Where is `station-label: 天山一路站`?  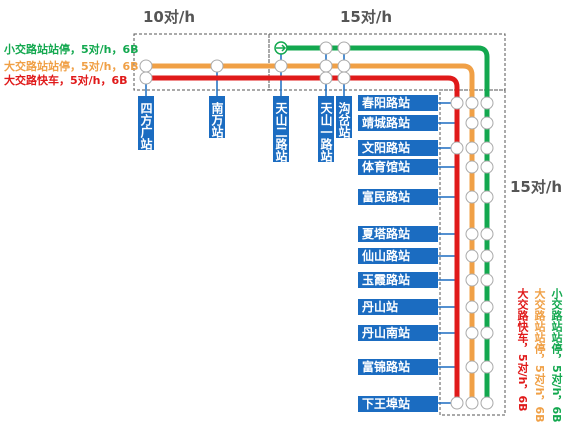 station-label: 天山一路站 is located at coordinates (326, 129).